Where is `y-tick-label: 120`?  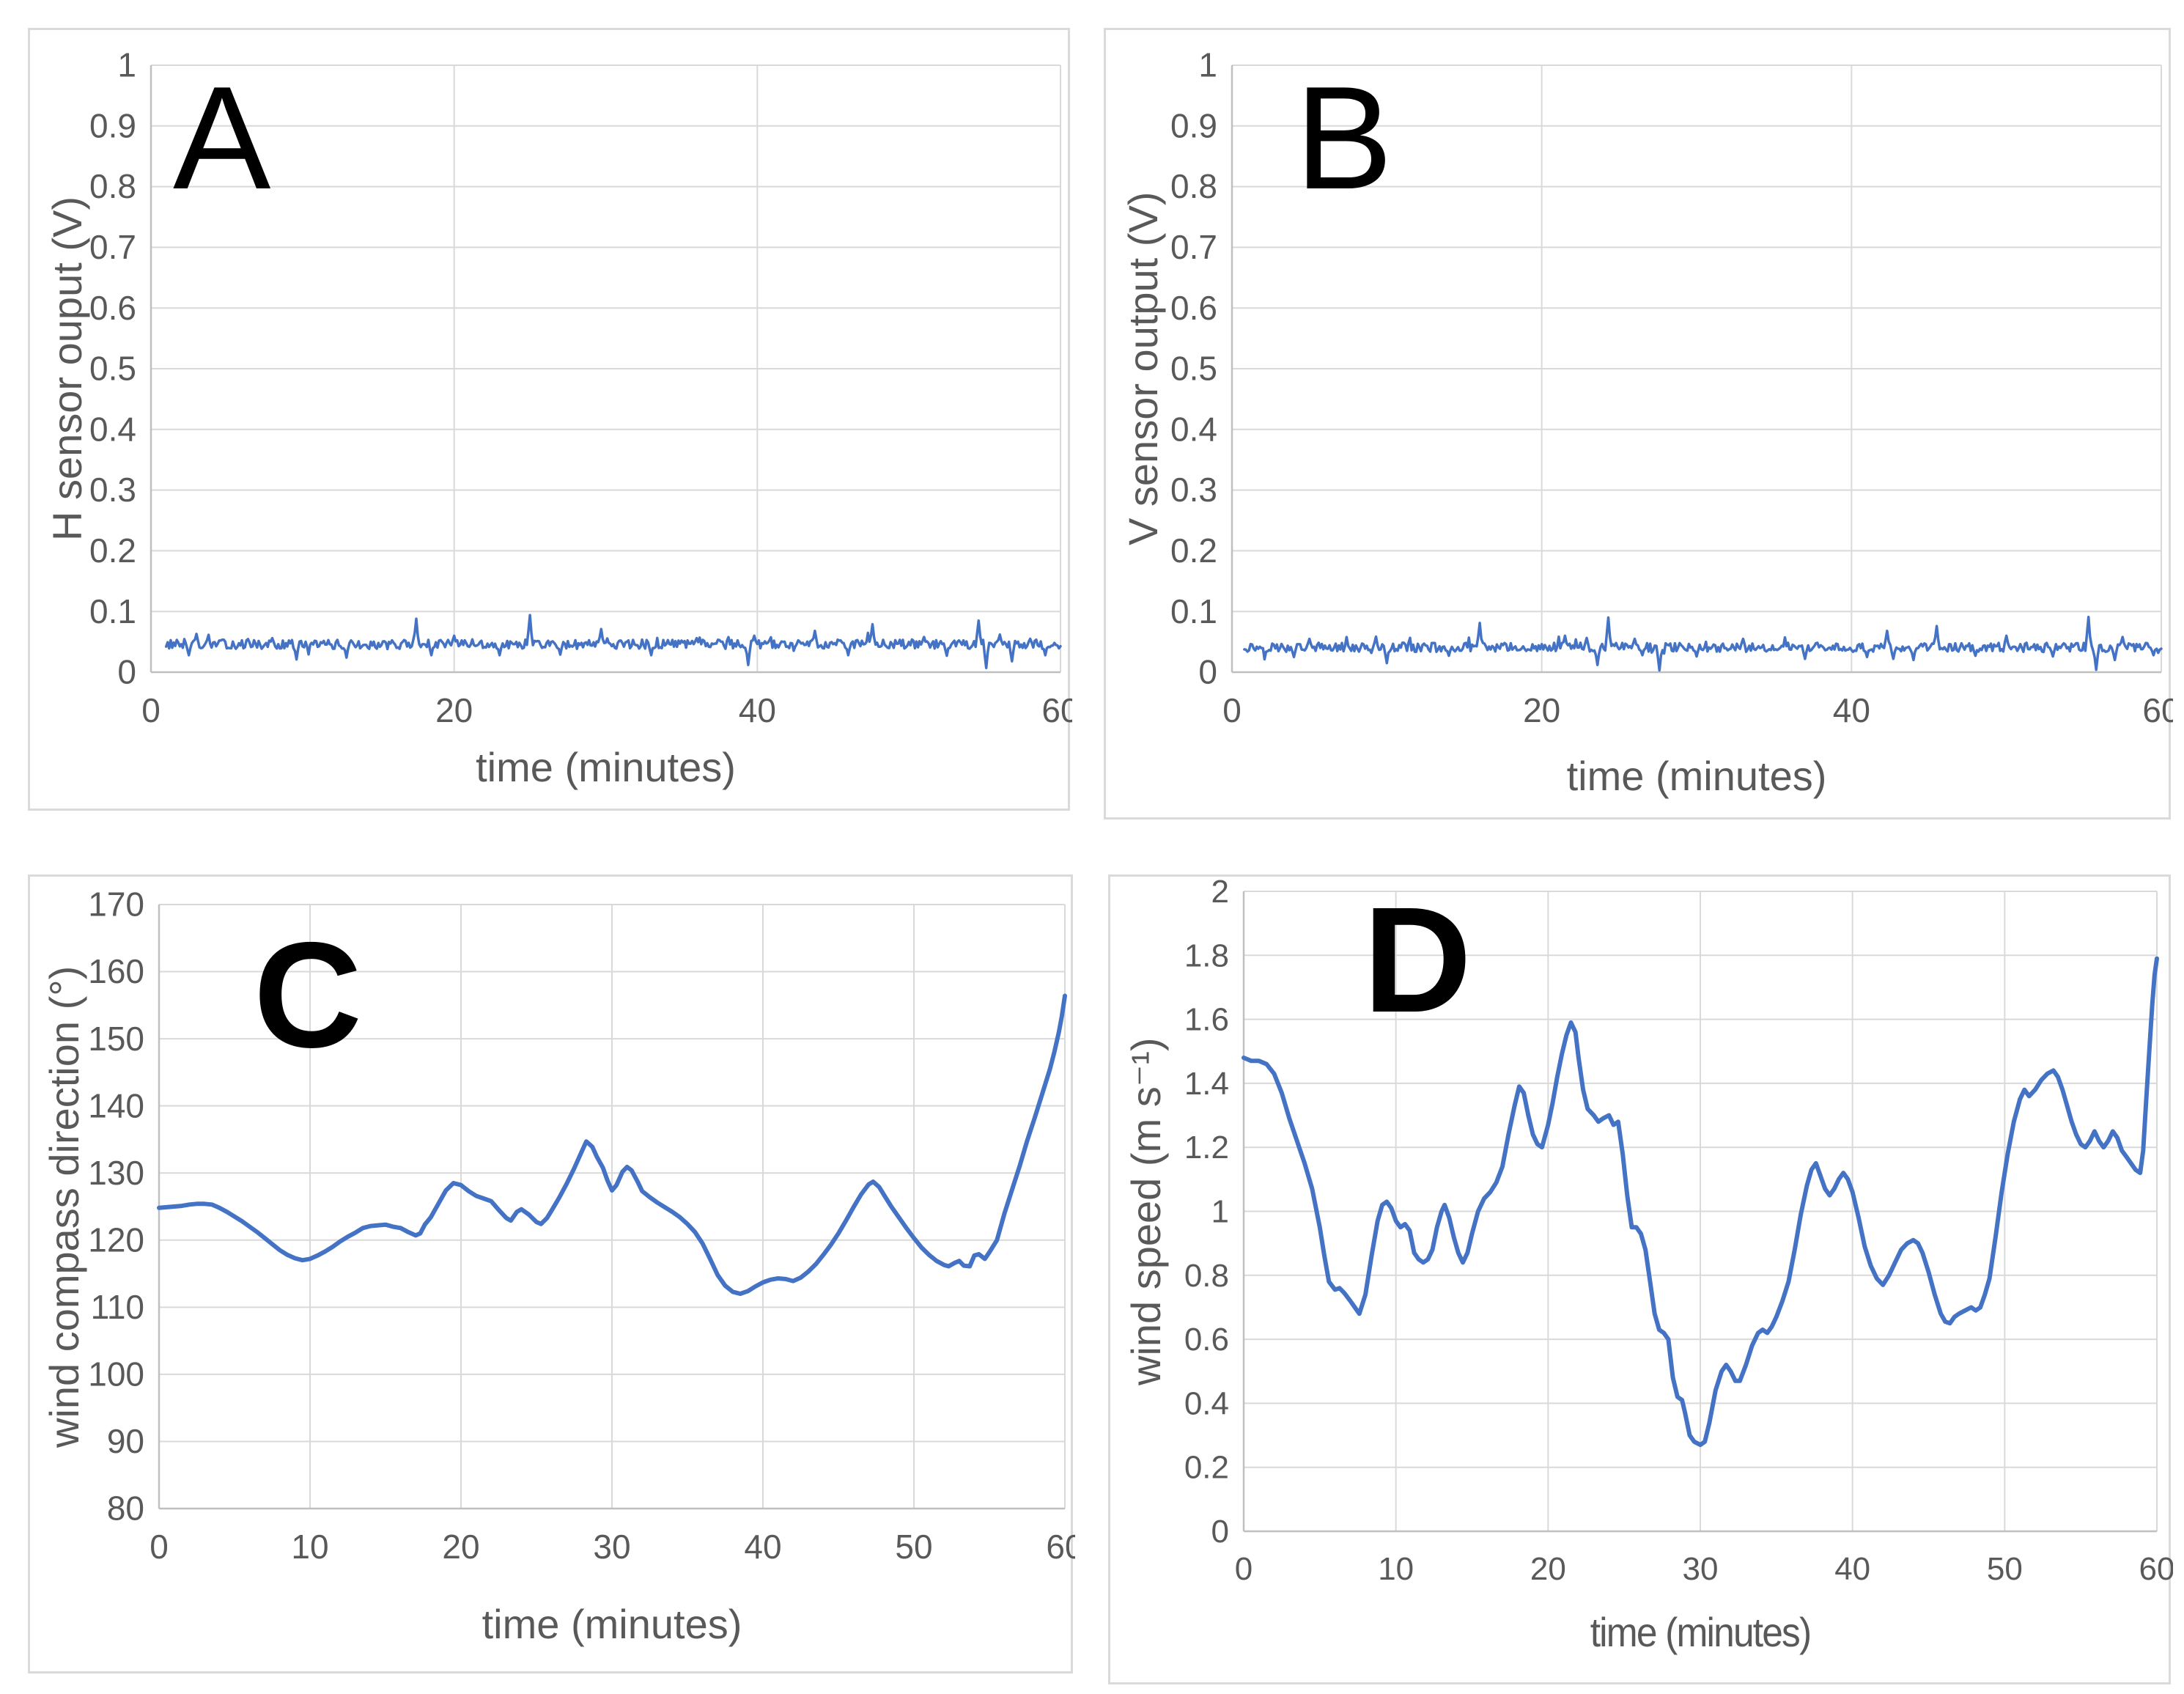
y-tick-label: 120 is located at coordinates (116, 1239).